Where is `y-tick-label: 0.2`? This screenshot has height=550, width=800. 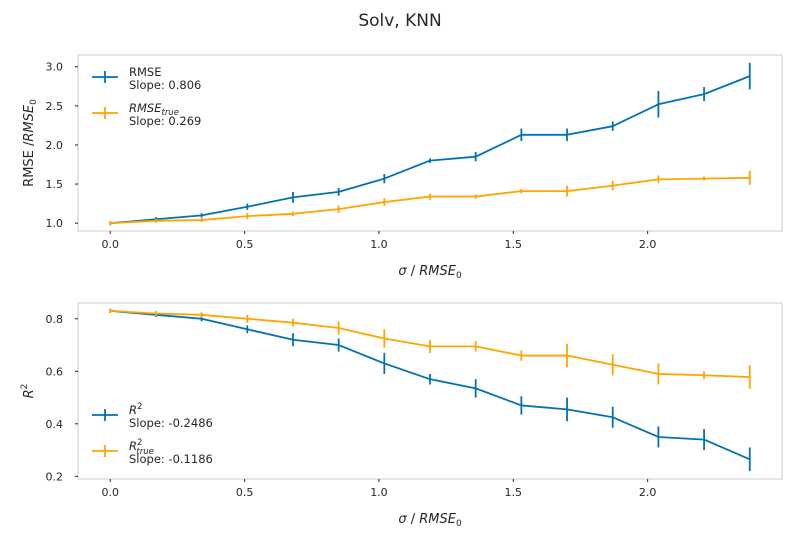
y-tick-label: 0.2 is located at coordinates (55, 476).